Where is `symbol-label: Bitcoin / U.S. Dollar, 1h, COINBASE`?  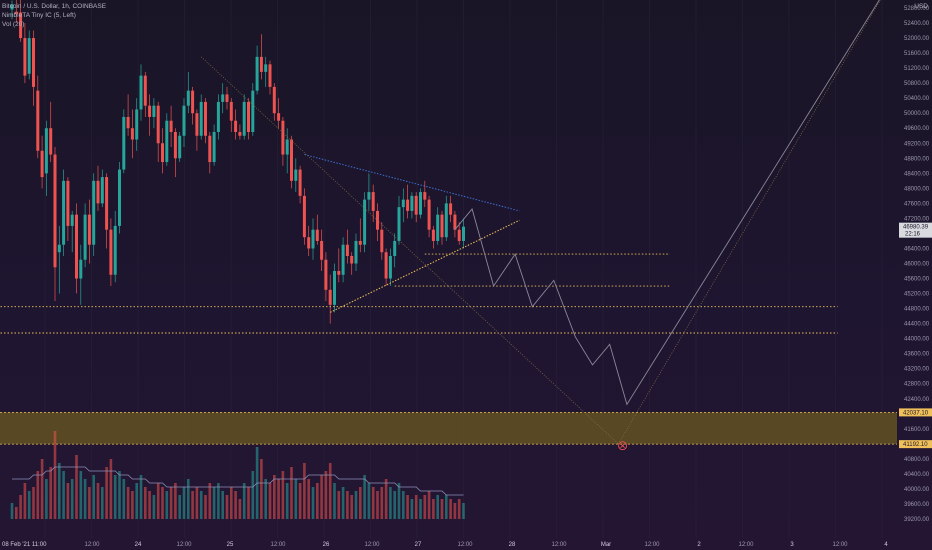 symbol-label: Bitcoin / U.S. Dollar, 1h, COINBASE is located at coordinates (54, 6).